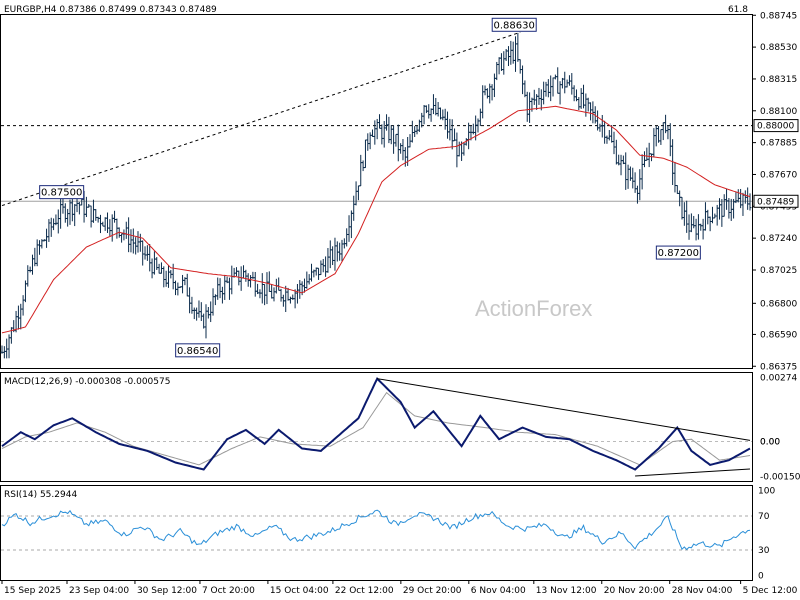  I want to click on price-annotation-label: 0.87500, so click(61, 193).